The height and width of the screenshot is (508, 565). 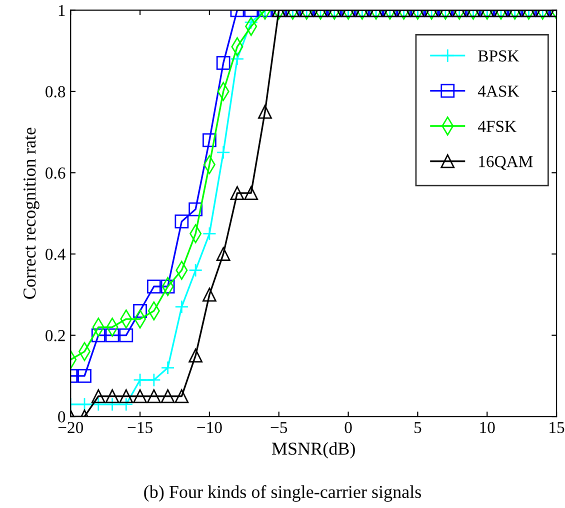 I want to click on x-tick-label: 15, so click(x=557, y=428).